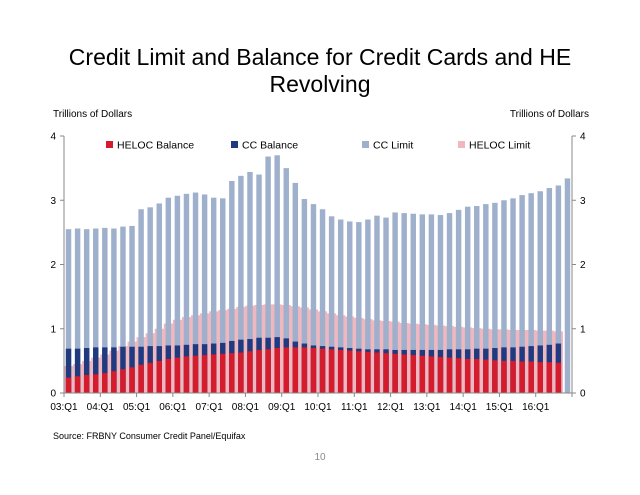 This screenshot has height=495, width=640. What do you see at coordinates (393, 146) in the screenshot?
I see `legend-label: CC Limit` at bounding box center [393, 146].